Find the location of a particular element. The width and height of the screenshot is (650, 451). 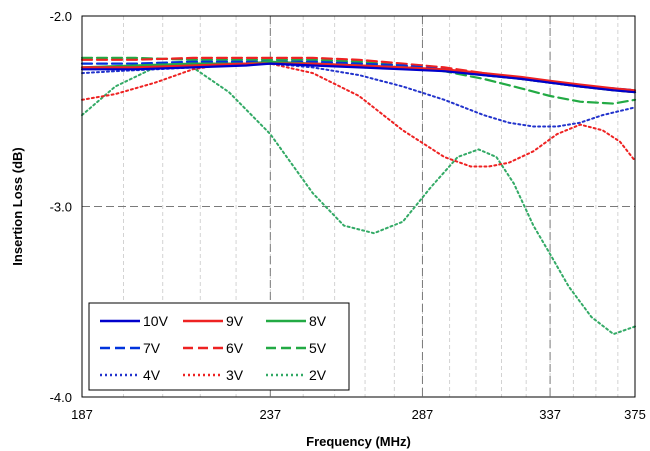

y-axis-title: Insertion Loss (dB) is located at coordinates (17, 206).